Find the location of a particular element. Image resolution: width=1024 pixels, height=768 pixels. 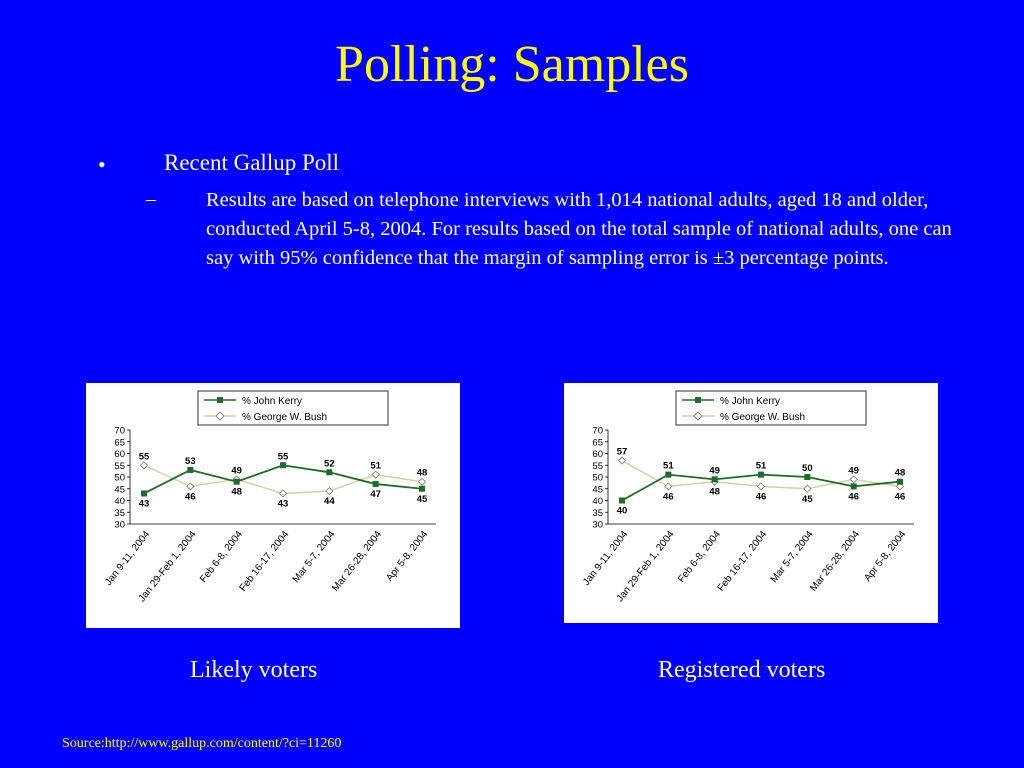

kerry-data-label: 48 is located at coordinates (236, 492).